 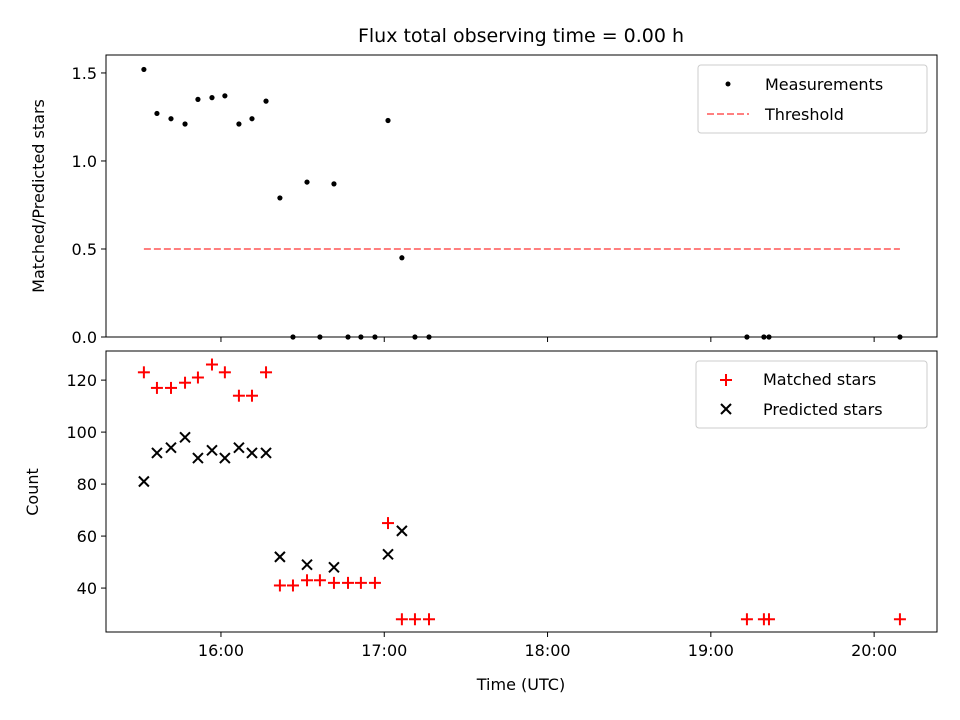 I want to click on legend-measurements-label: Measurements, so click(x=824, y=84).